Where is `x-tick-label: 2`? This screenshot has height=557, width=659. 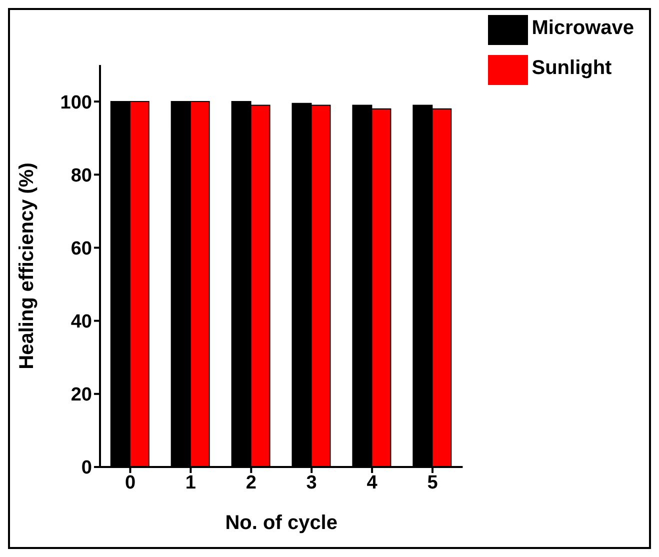
x-tick-label: 2 is located at coordinates (251, 483).